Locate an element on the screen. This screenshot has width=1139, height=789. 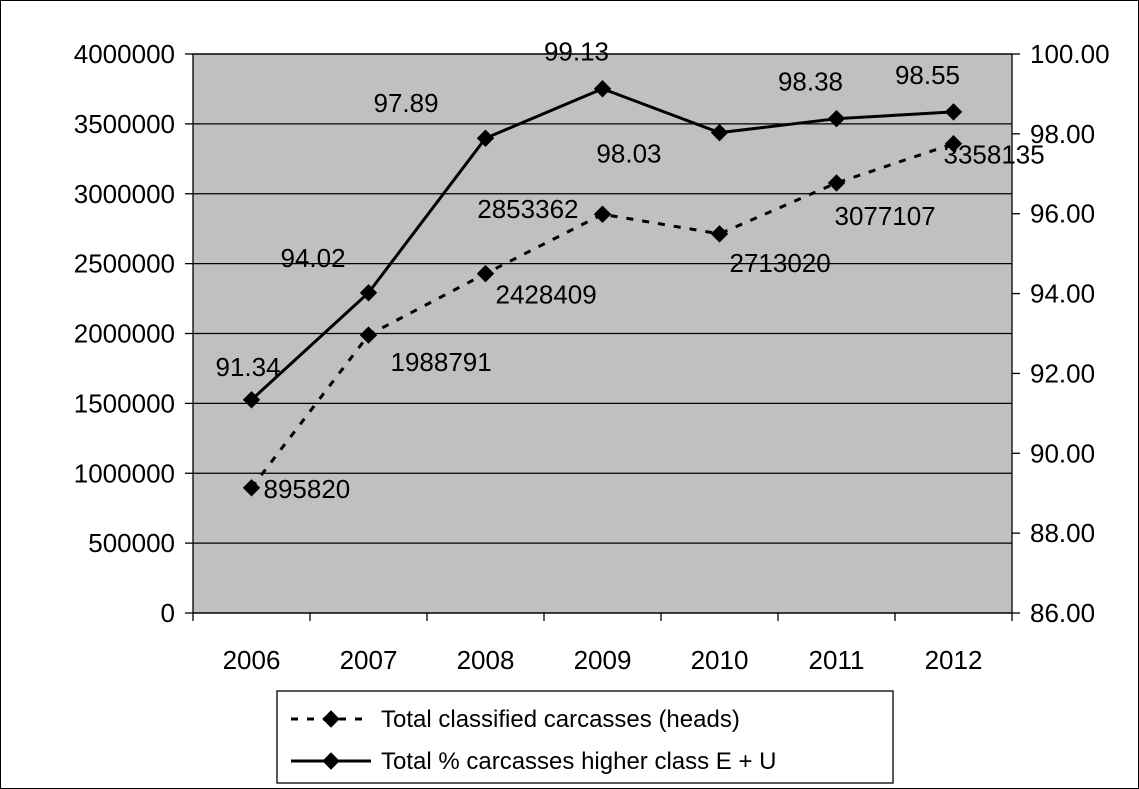
left-axis-tick-label: 500000 is located at coordinates (131, 543).